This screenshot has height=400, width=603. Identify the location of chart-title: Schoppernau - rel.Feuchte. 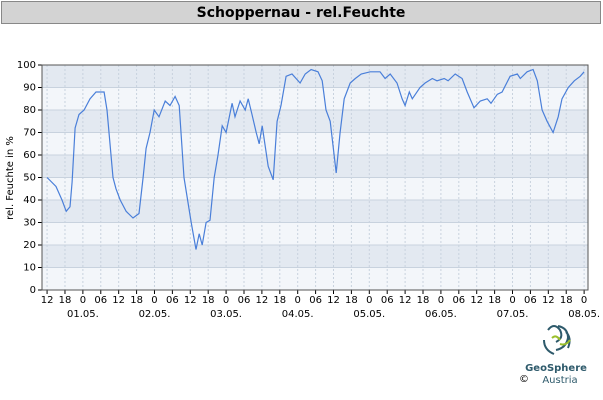
(301, 13).